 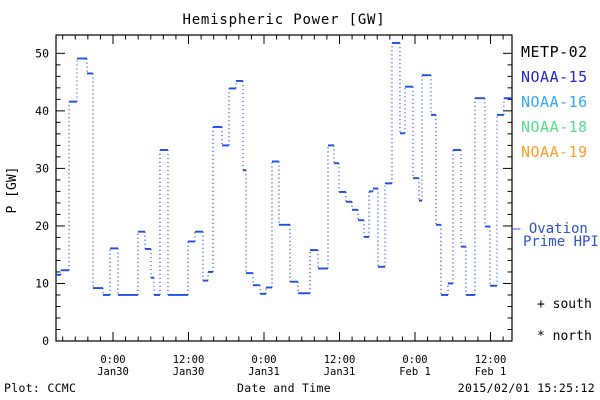 What do you see at coordinates (340, 372) in the screenshot?
I see `x-tick-label-3-date: Jan31` at bounding box center [340, 372].